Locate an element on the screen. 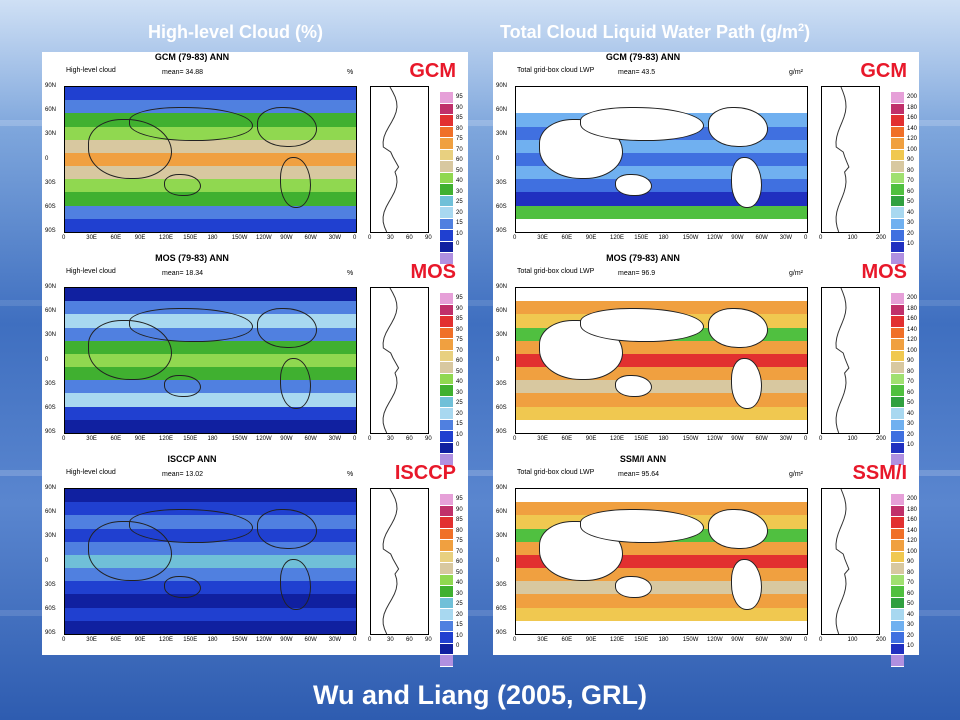 The width and height of the screenshot is (960, 720). longitude-tick-label: 120E is located at coordinates (617, 238).